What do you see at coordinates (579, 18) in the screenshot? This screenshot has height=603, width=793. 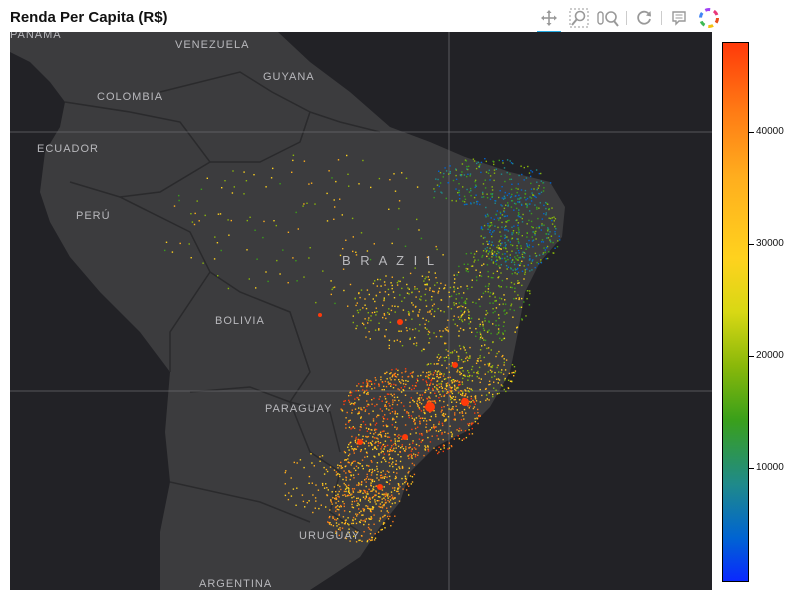 I see `box-zoom-tool` at bounding box center [579, 18].